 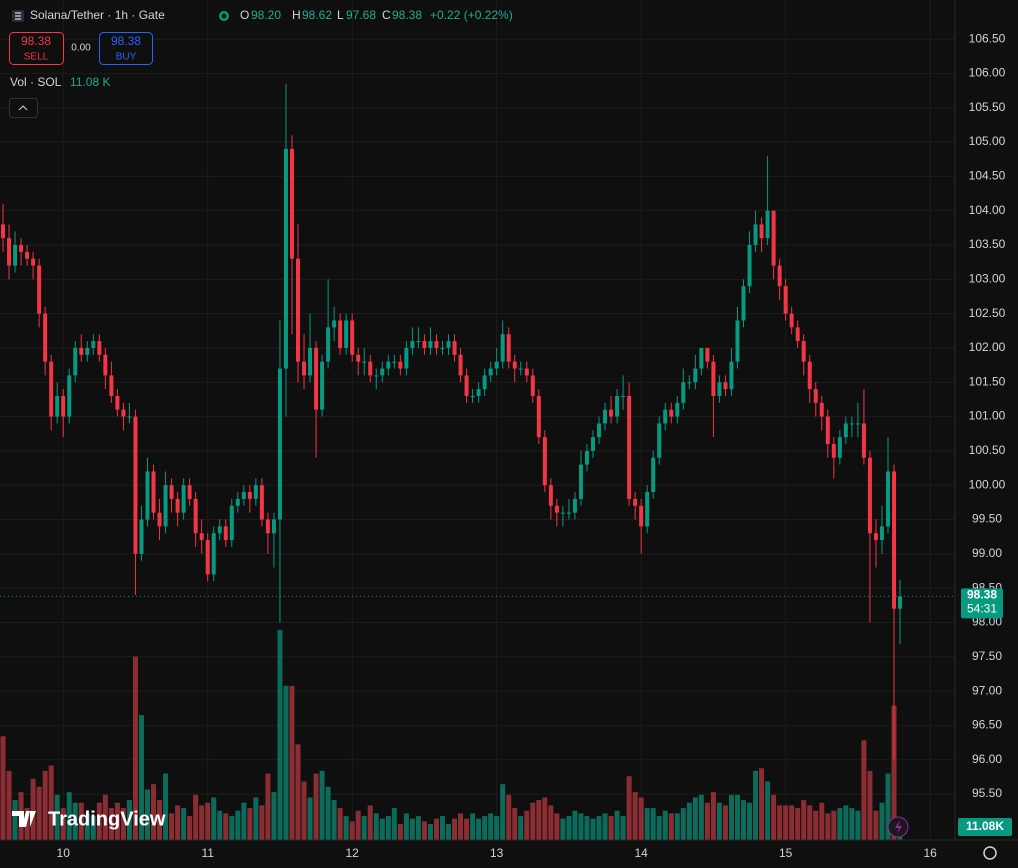 I want to click on ohlc-value: 97.68, so click(x=361, y=15).